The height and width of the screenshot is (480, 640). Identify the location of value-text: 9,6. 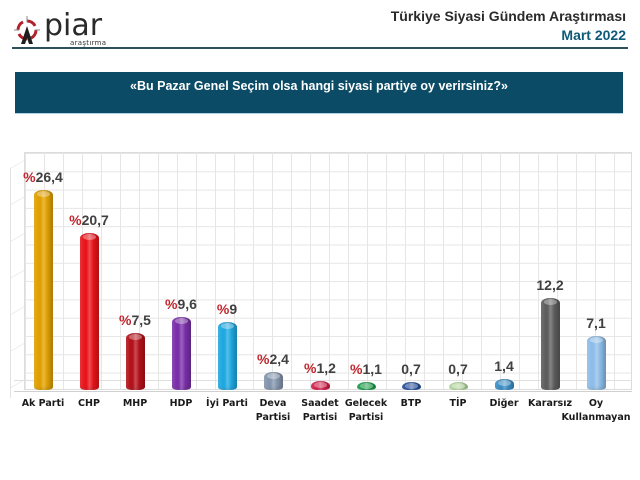
(187, 304).